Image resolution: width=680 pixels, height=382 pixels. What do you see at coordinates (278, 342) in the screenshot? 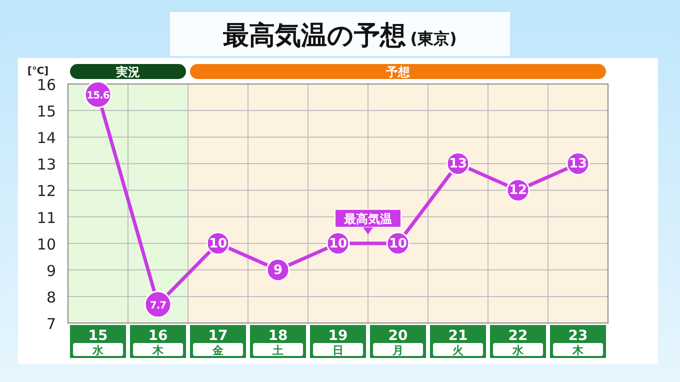
I see `x-tick-label: 18 土` at bounding box center [278, 342].